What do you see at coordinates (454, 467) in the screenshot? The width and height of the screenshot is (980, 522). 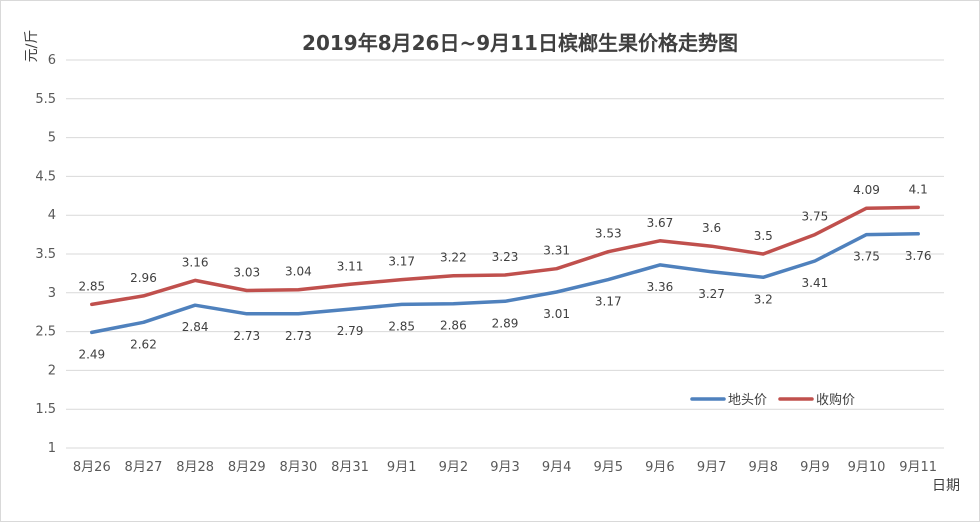 I see `x-tick-label: 9月2` at bounding box center [454, 467].